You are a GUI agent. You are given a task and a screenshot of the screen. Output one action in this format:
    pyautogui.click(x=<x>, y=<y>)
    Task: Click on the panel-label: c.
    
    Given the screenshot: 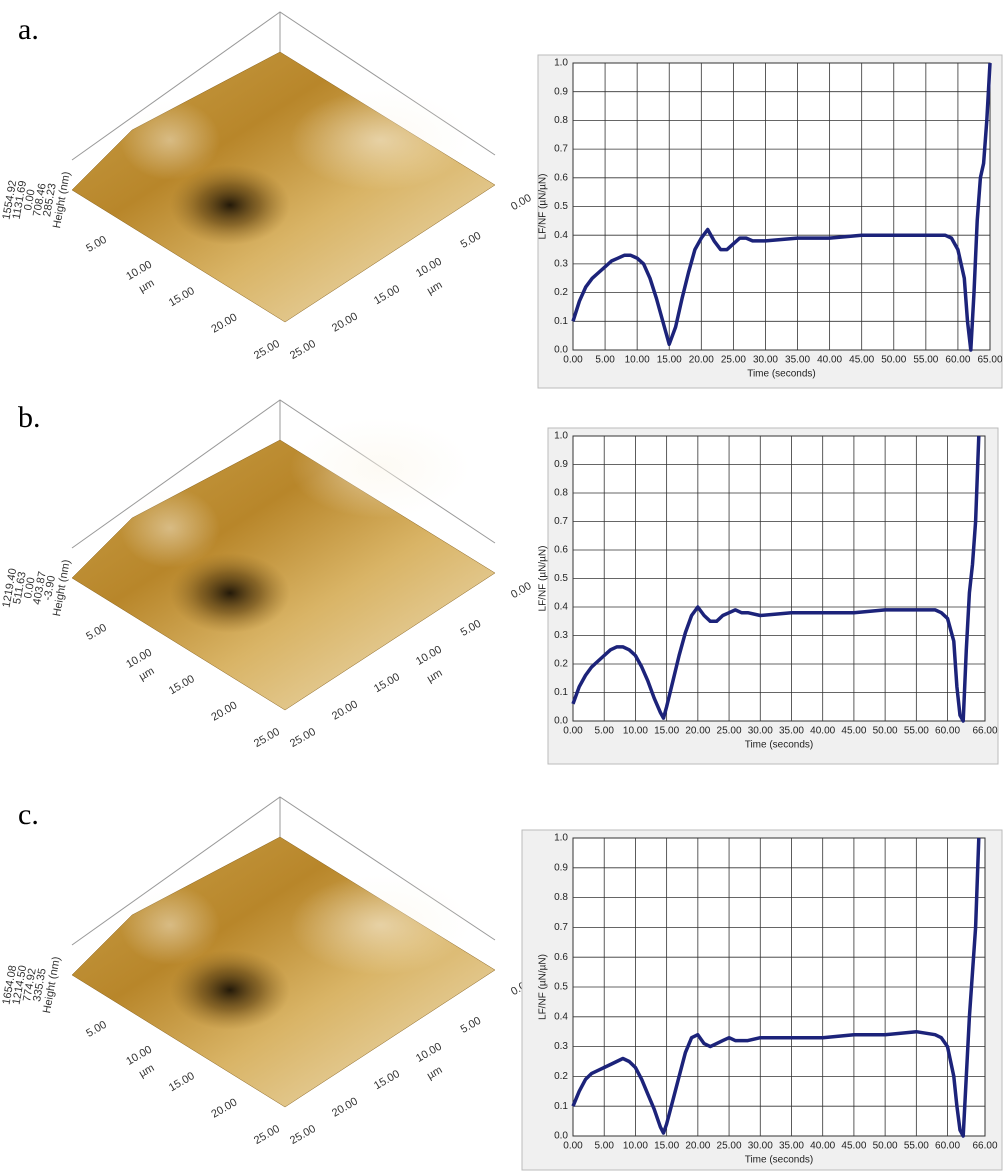 What is the action you would take?
    pyautogui.click(x=28, y=814)
    